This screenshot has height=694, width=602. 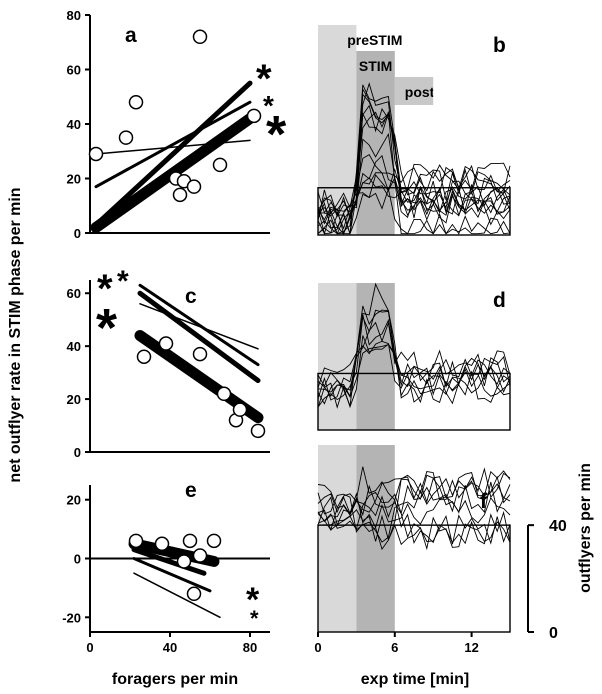 I want to click on phase-label-prestim: preSTIM, so click(x=374, y=40).